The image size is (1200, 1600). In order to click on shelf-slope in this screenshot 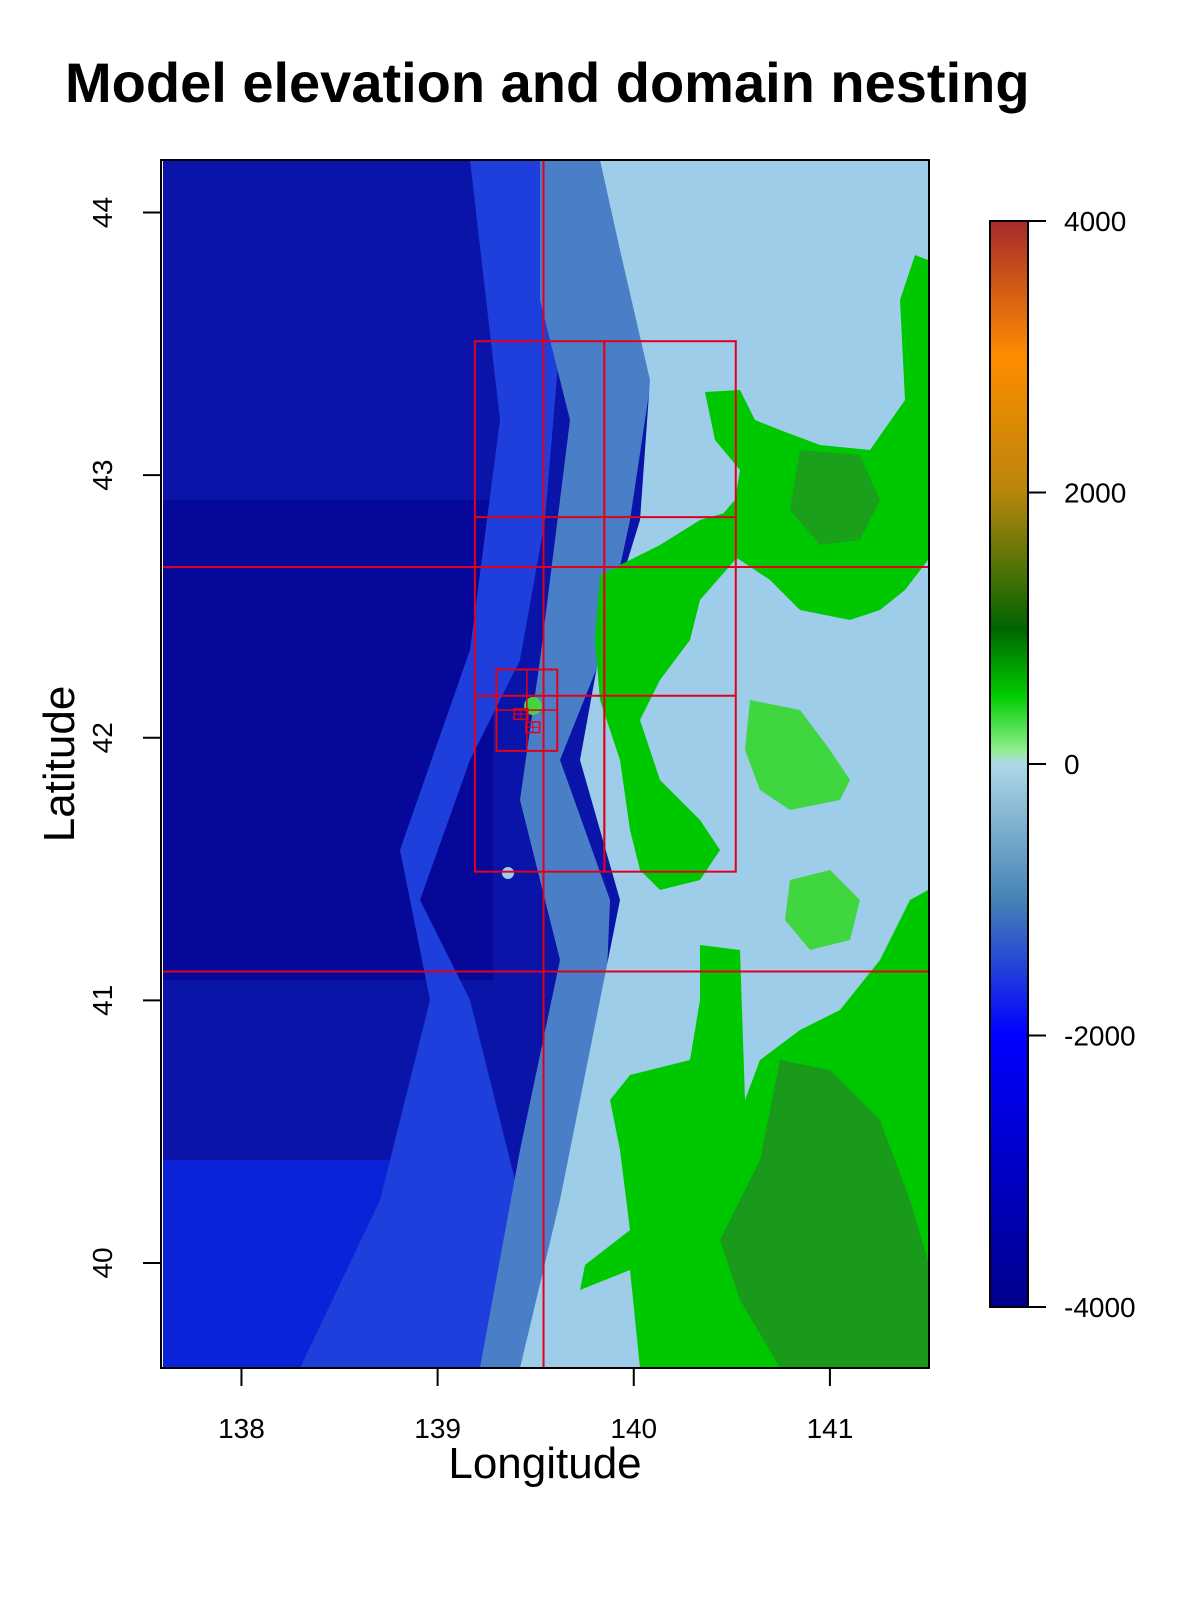, I will do `click(570, 764)`.